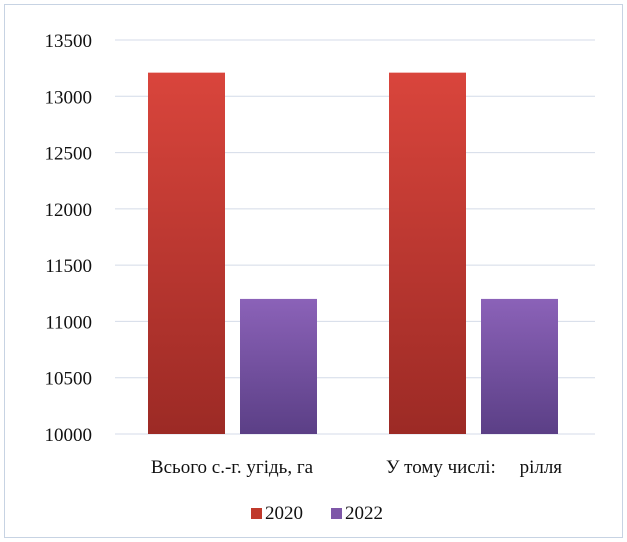 The image size is (627, 542). Describe the element at coordinates (232, 467) in the screenshot. I see `x-category-label: Всього с.-г. угідь, га` at that location.